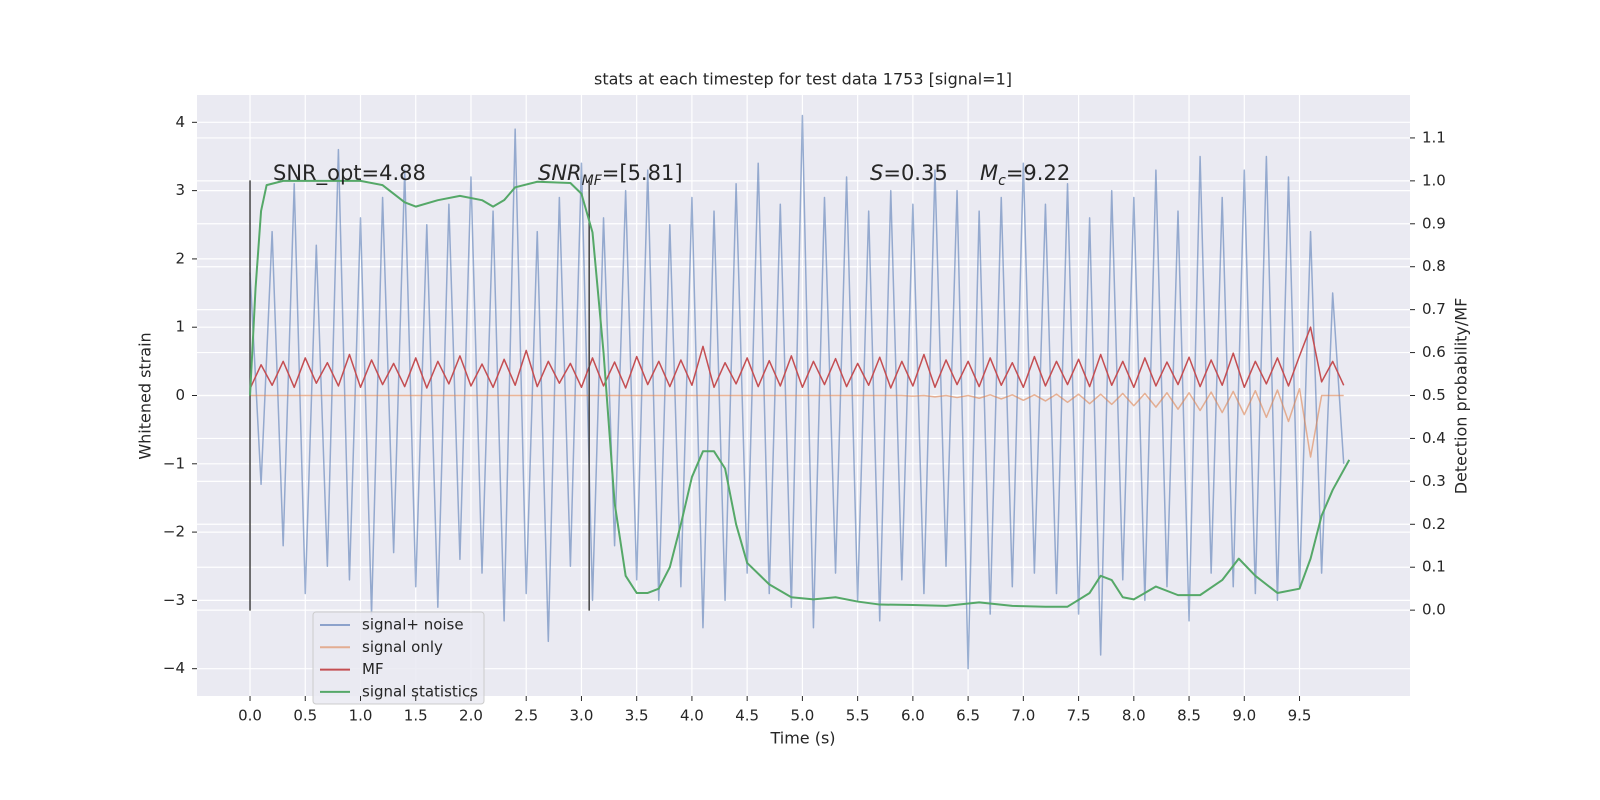  What do you see at coordinates (471, 716) in the screenshot?
I see `x-tick-label: 2.0` at bounding box center [471, 716].